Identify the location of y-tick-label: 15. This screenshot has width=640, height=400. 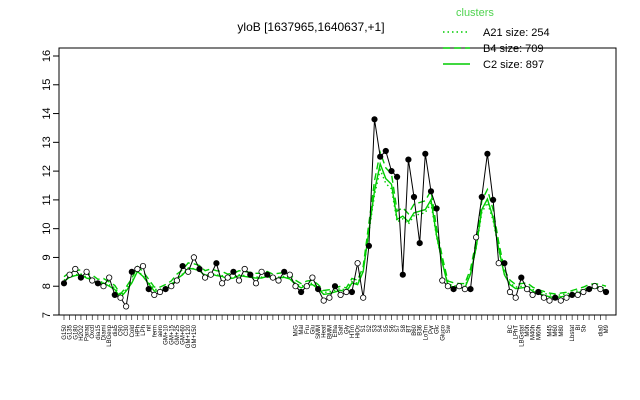
(47, 85).